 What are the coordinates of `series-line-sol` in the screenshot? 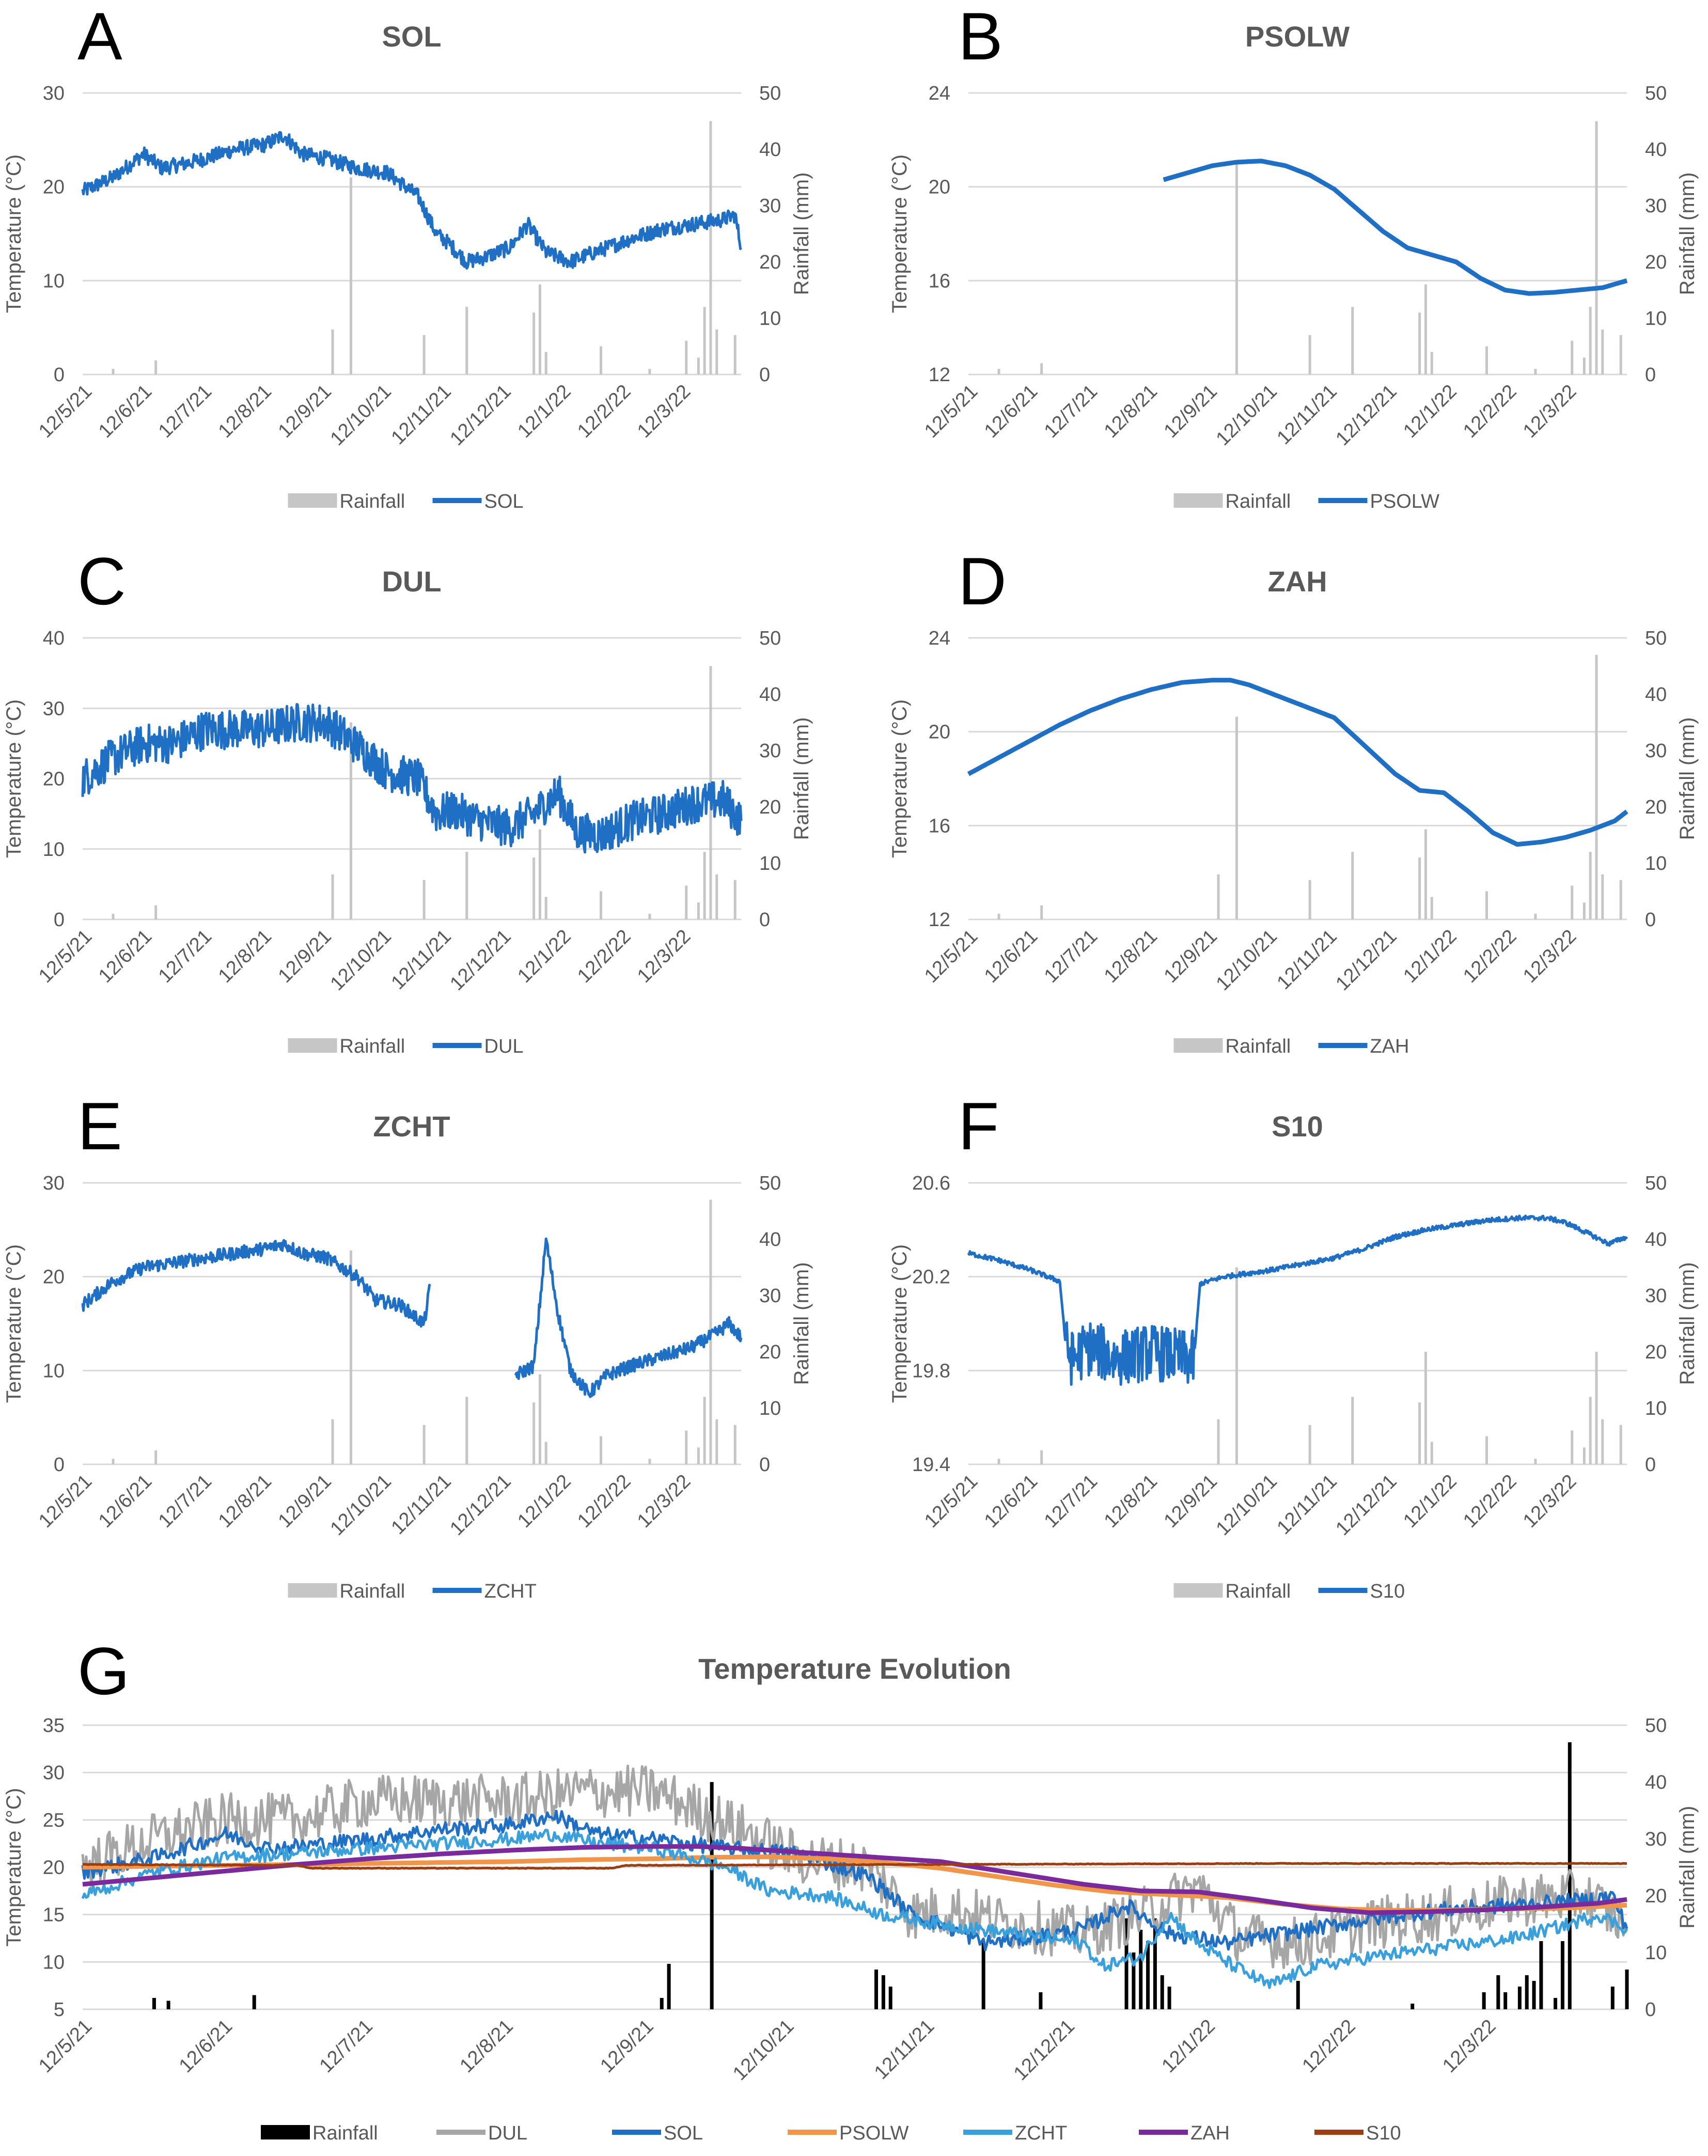 It's located at (411, 201).